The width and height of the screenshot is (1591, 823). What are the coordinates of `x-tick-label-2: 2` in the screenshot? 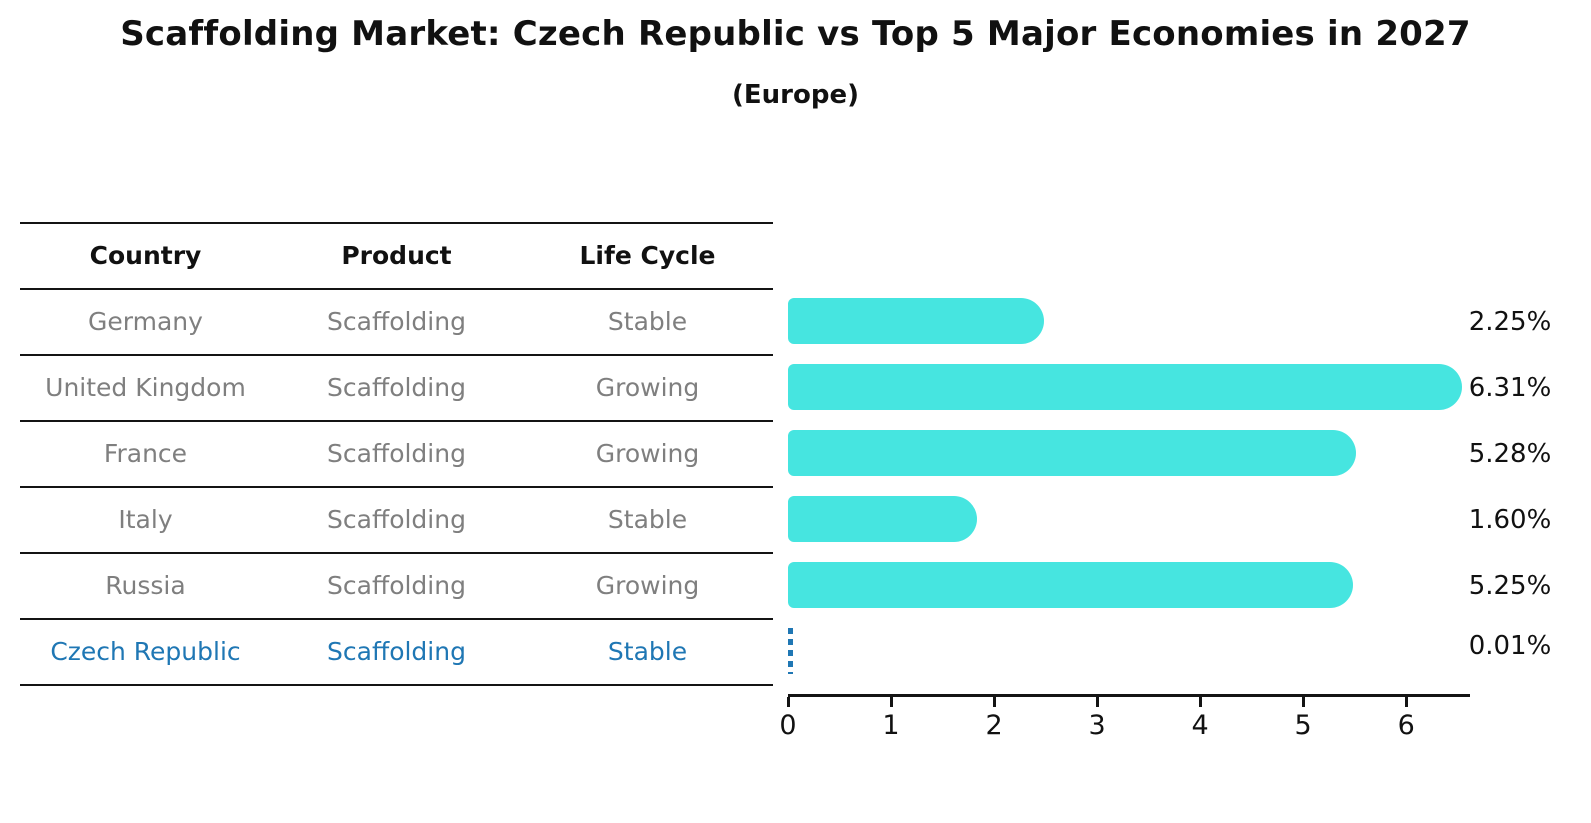 It's located at (994, 725).